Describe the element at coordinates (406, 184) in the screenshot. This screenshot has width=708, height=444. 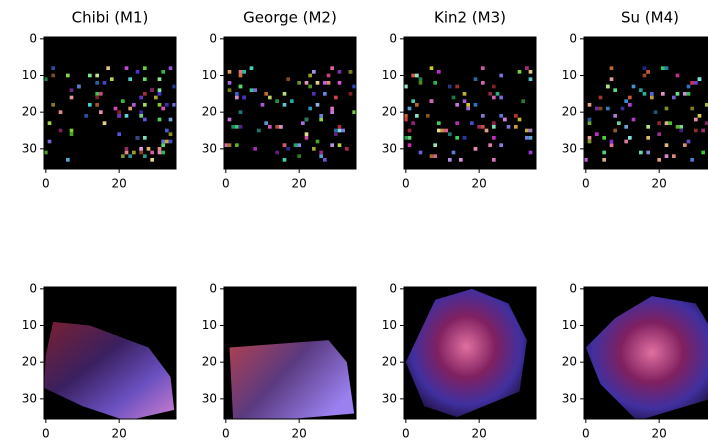
I see `x-tick-label: 0` at that location.